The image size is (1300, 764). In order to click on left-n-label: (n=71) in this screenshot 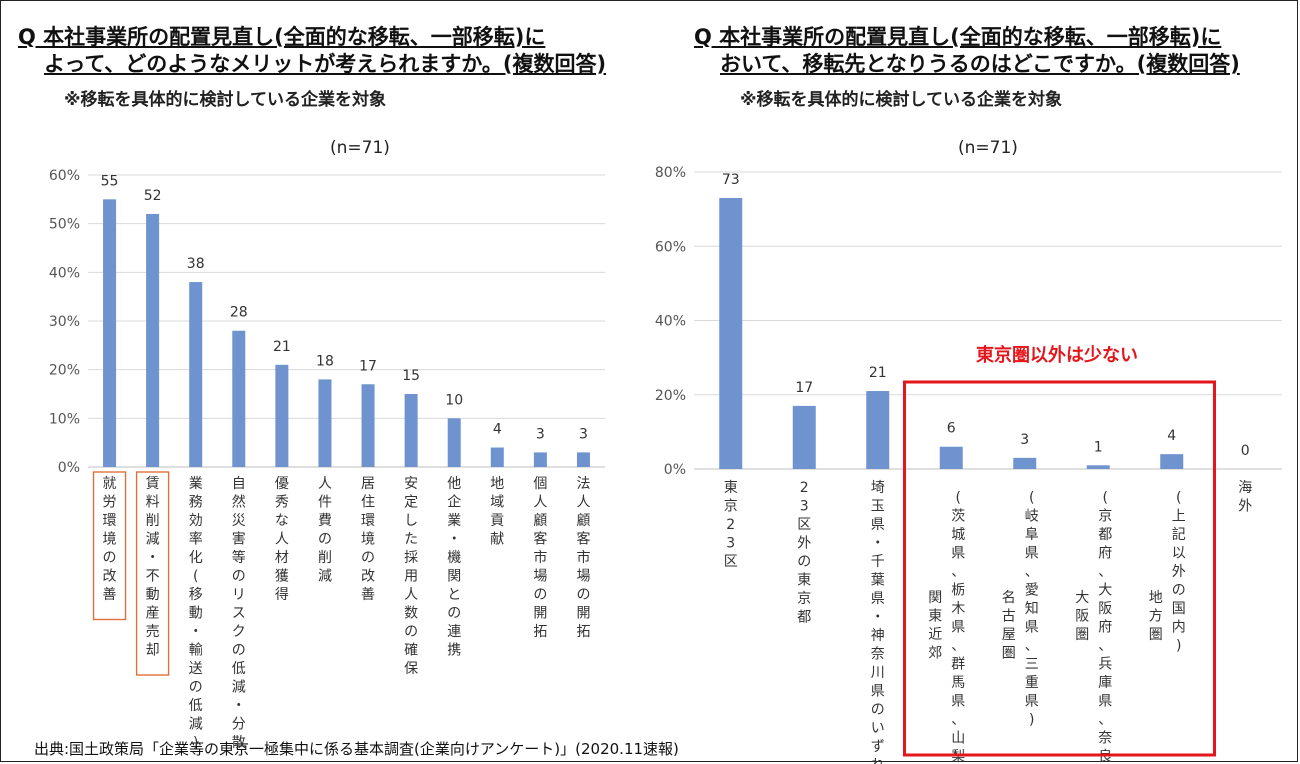, I will do `click(360, 148)`.